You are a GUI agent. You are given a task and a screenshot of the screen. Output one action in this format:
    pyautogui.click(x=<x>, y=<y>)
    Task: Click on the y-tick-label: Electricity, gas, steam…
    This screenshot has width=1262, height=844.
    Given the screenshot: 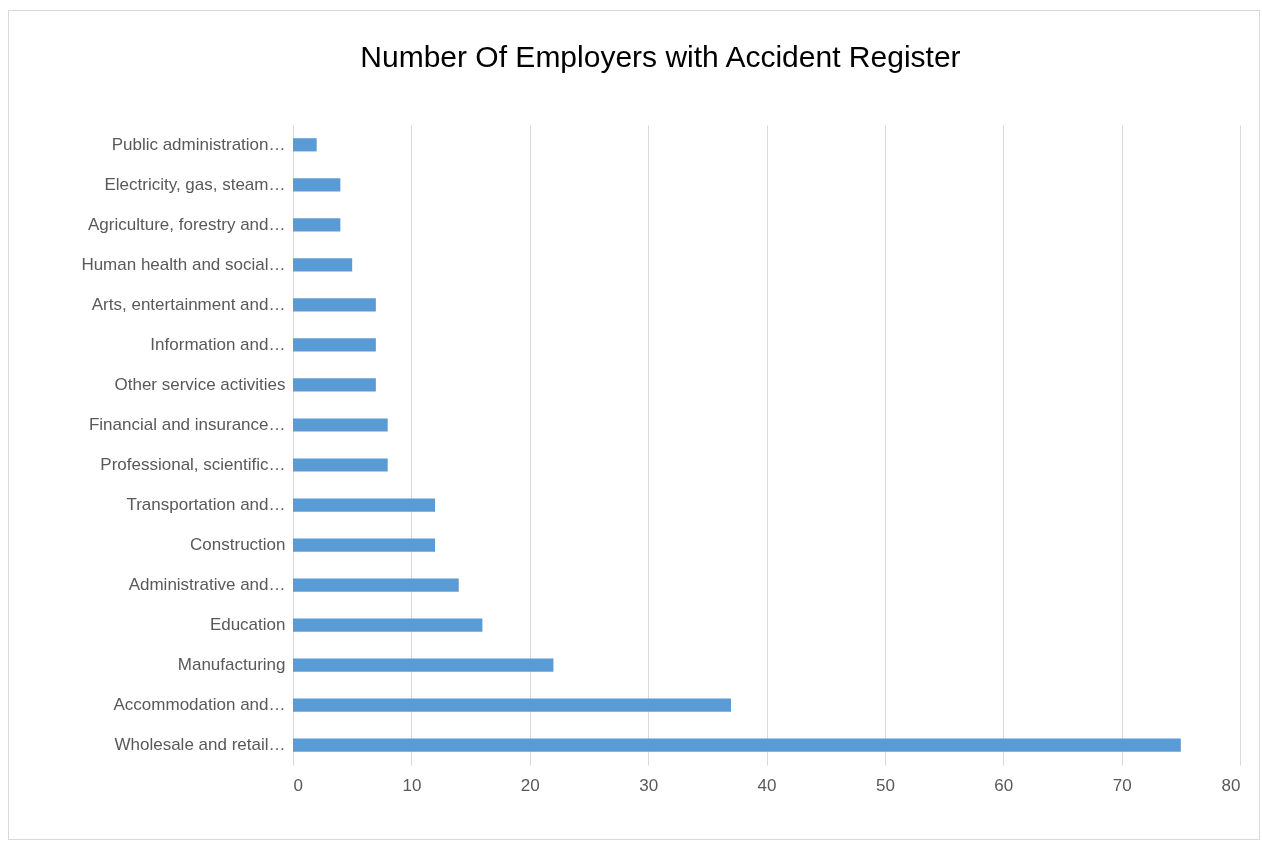 What is the action you would take?
    pyautogui.click(x=195, y=184)
    